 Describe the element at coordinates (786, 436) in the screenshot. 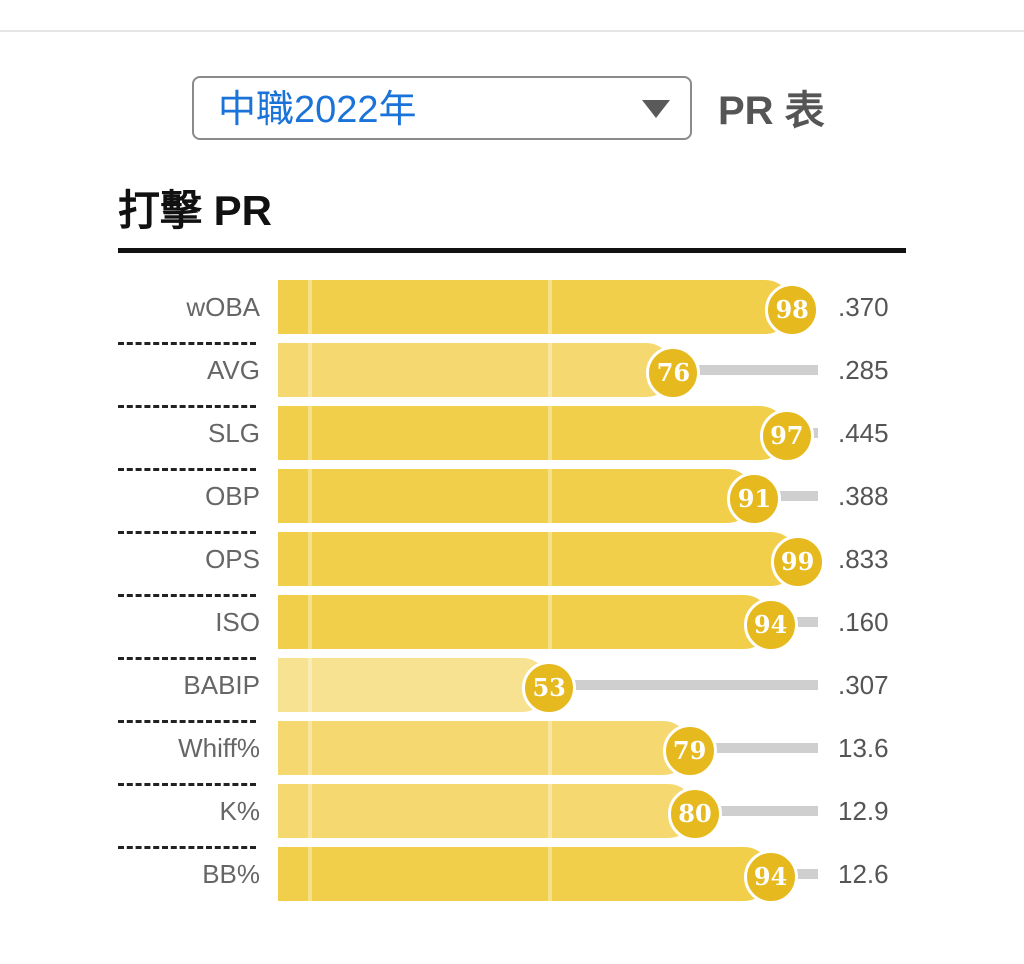

I see `pr-badge: 97` at that location.